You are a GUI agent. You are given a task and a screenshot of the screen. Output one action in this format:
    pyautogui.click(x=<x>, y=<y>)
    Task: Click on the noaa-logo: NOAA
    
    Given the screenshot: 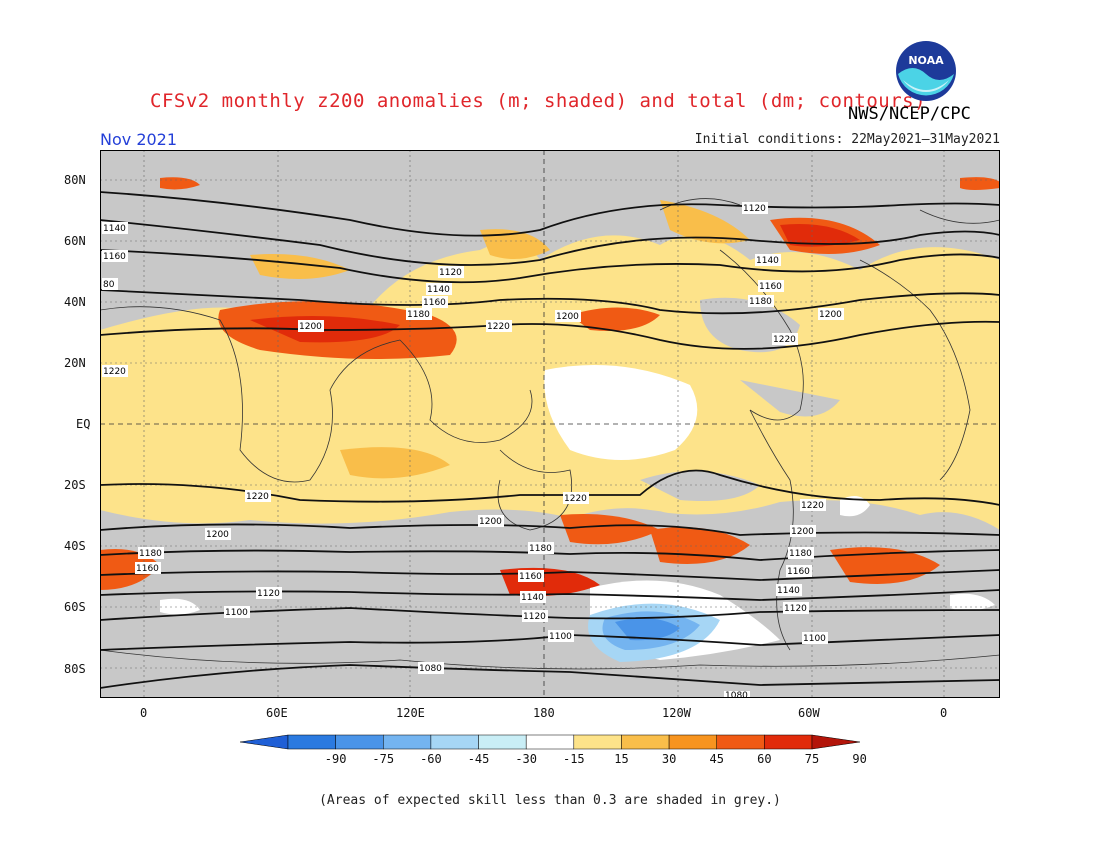 What is the action you would take?
    pyautogui.click(x=926, y=71)
    